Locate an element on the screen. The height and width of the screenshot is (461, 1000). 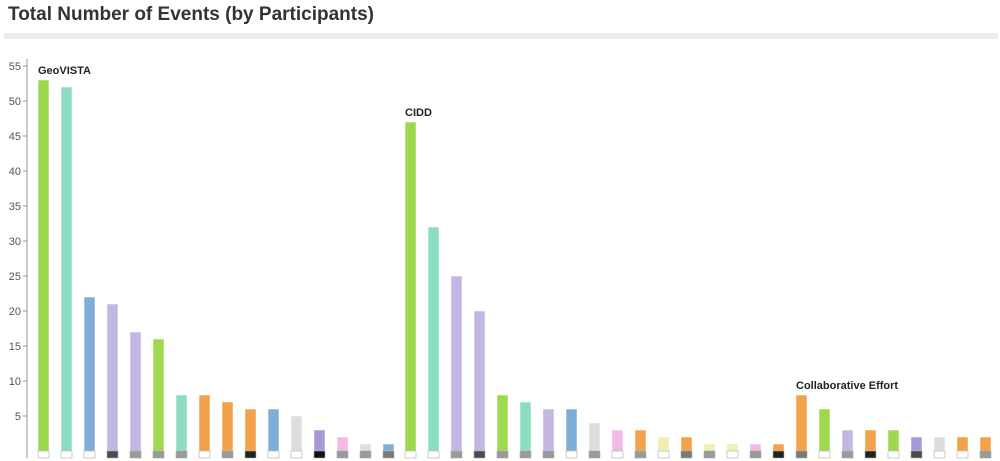
y-tick-label: 35 is located at coordinates (15, 207).